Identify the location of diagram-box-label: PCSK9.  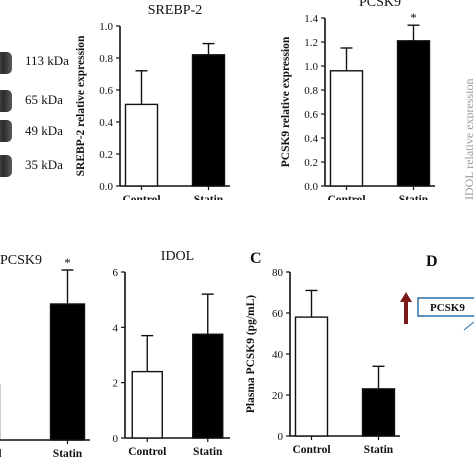
(447, 308).